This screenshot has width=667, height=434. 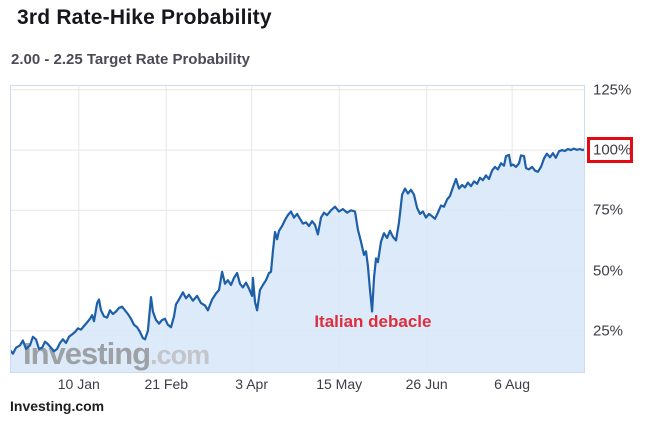 I want to click on source-credit: Investing.com, so click(x=57, y=406).